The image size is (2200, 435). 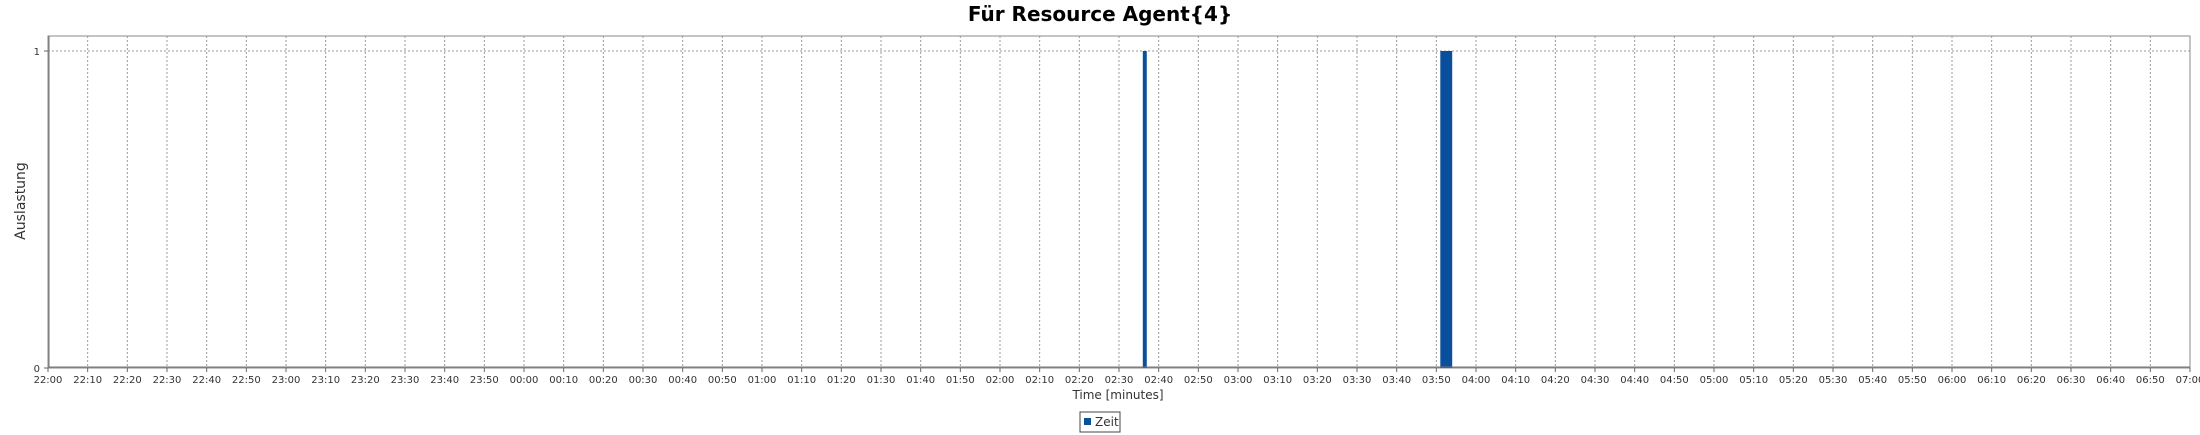 I want to click on x-tick-label: 23:40, so click(x=444, y=380).